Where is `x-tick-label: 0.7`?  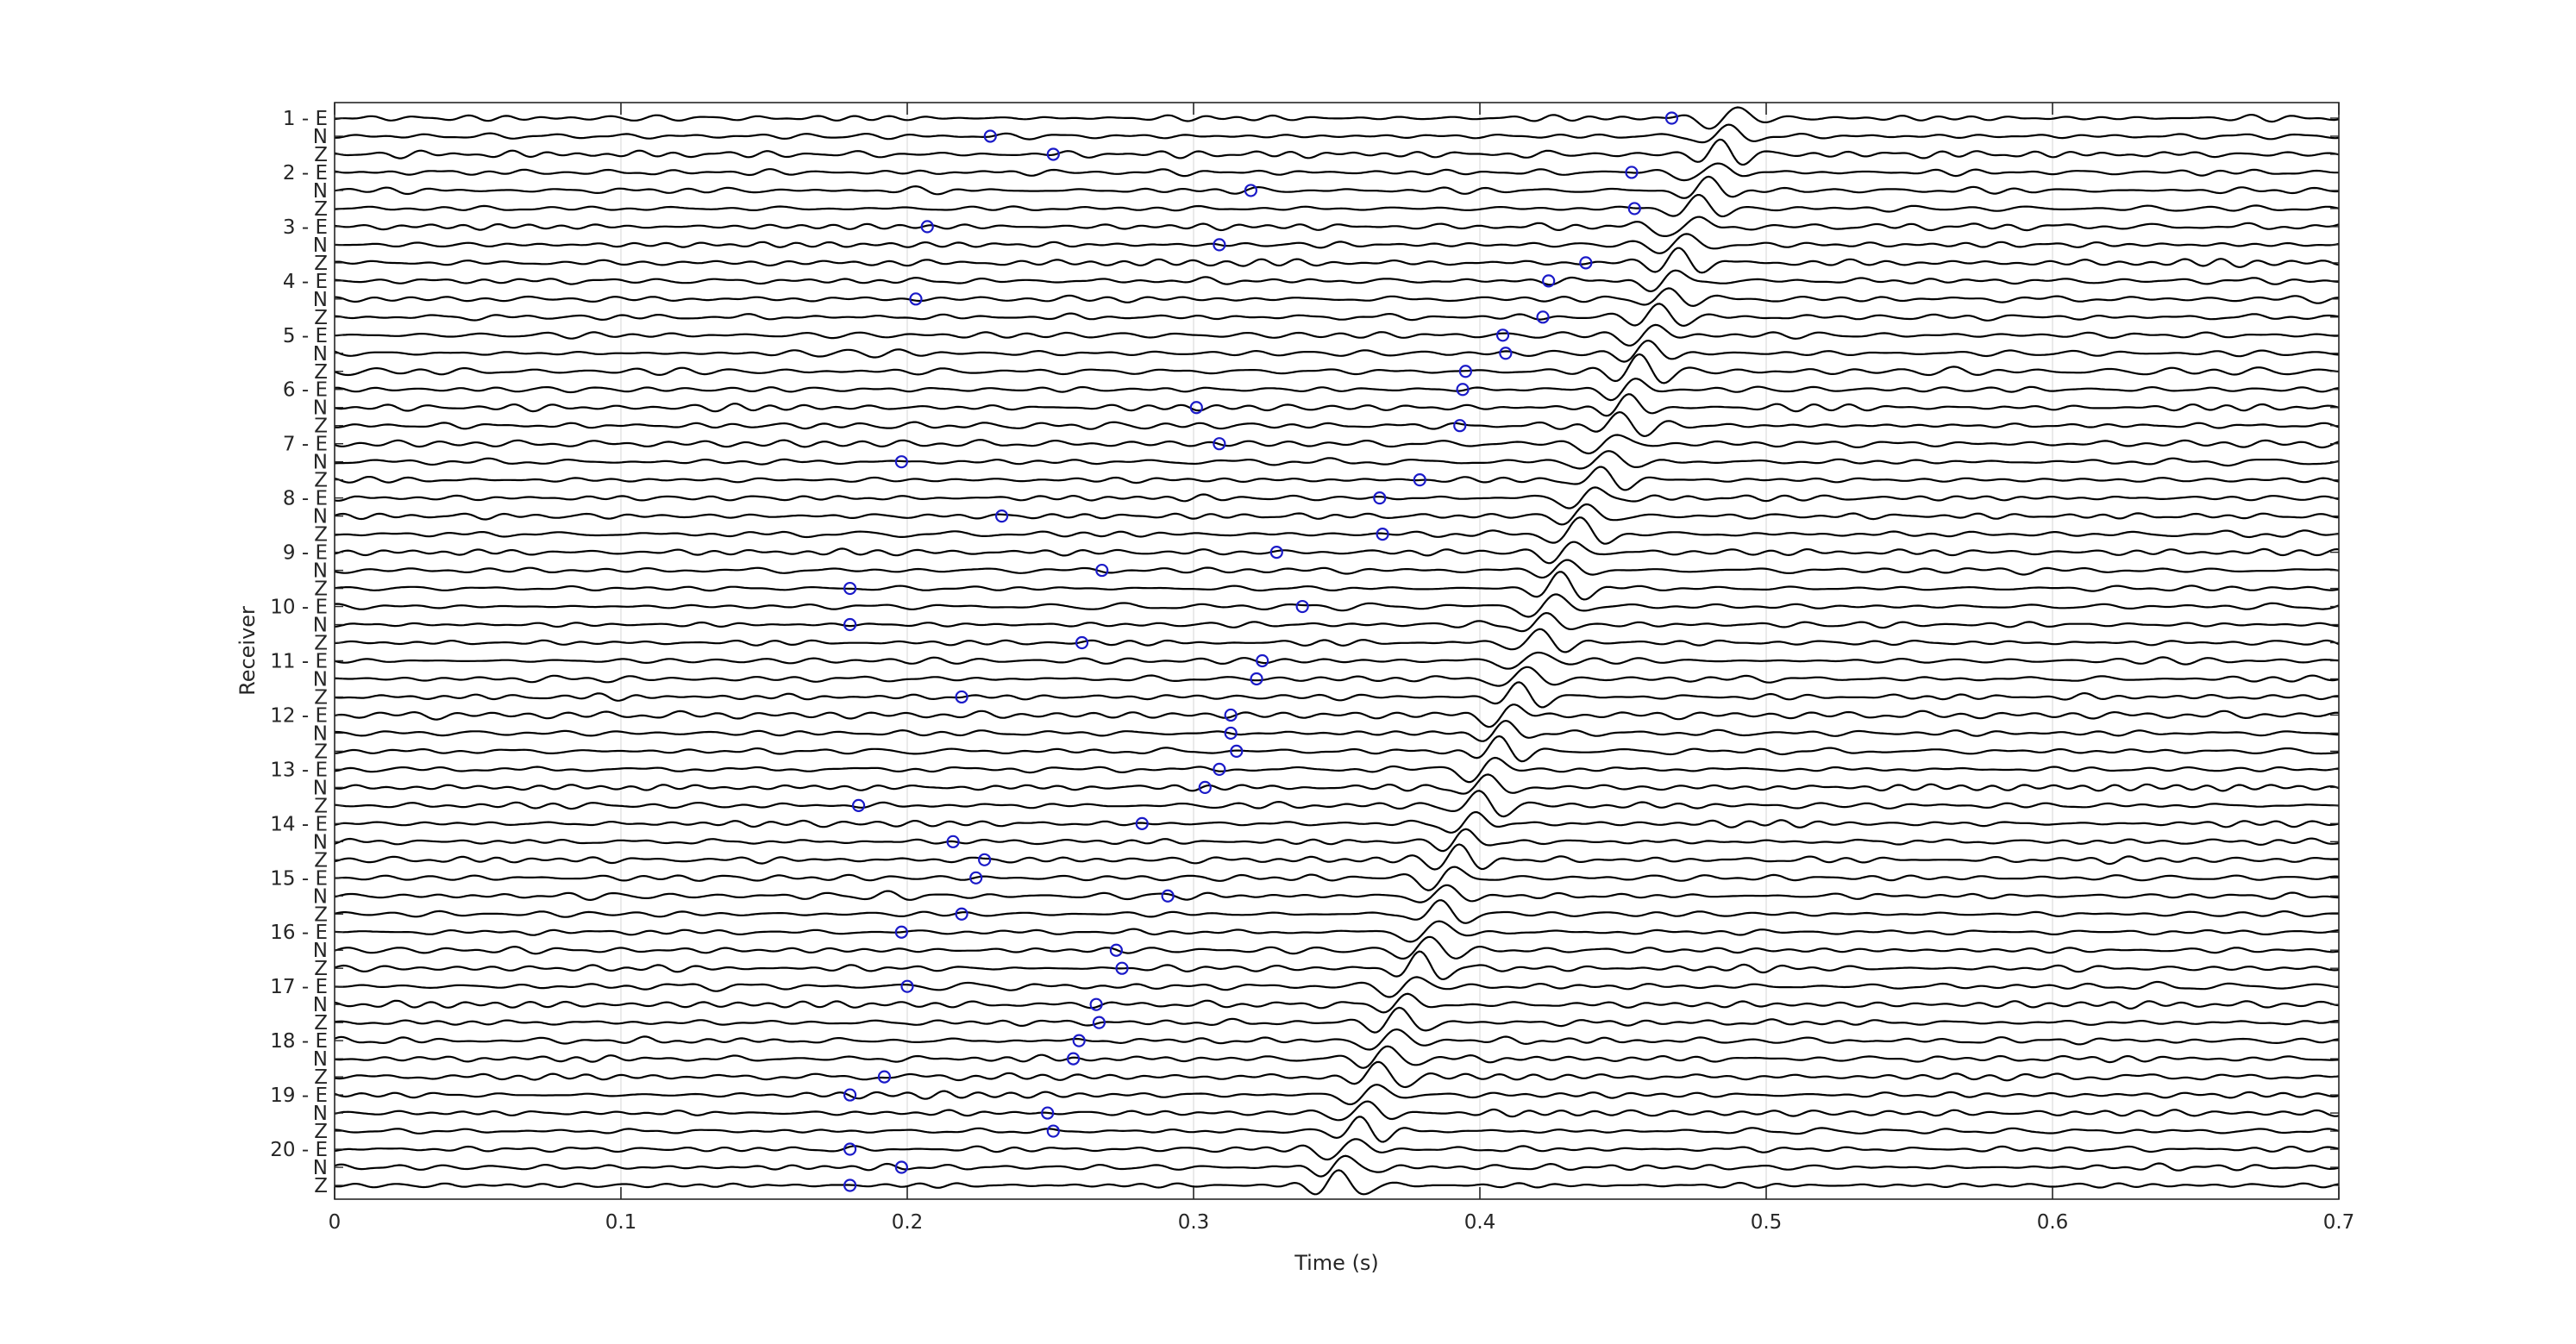 x-tick-label: 0.7 is located at coordinates (2339, 1222).